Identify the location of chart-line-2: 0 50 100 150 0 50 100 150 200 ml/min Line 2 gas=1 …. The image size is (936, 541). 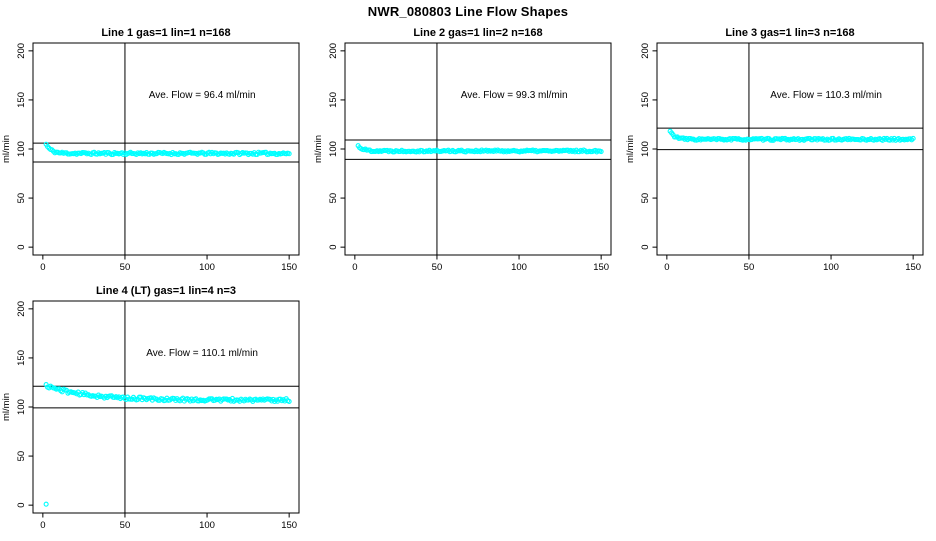
(462, 150).